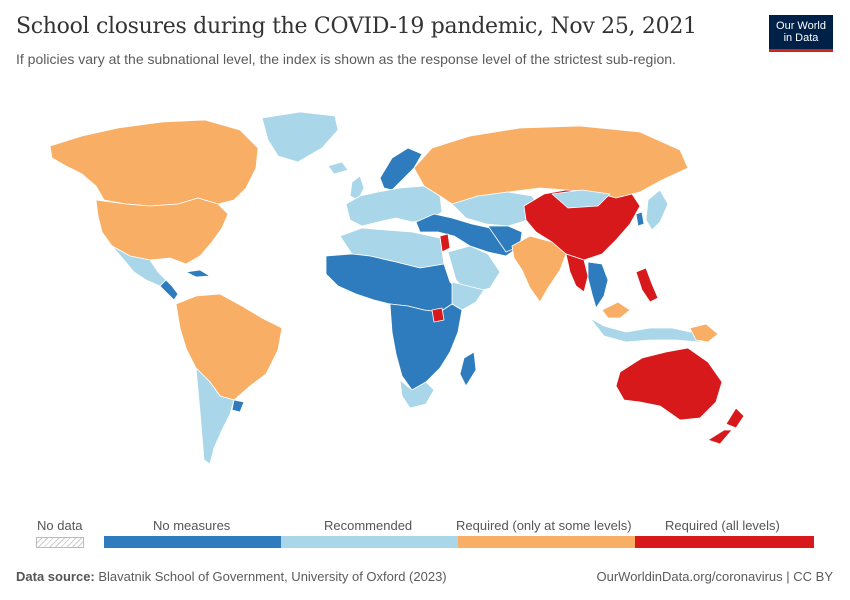 The height and width of the screenshot is (600, 850). I want to click on owid-logo: Our World in Data, so click(801, 33).